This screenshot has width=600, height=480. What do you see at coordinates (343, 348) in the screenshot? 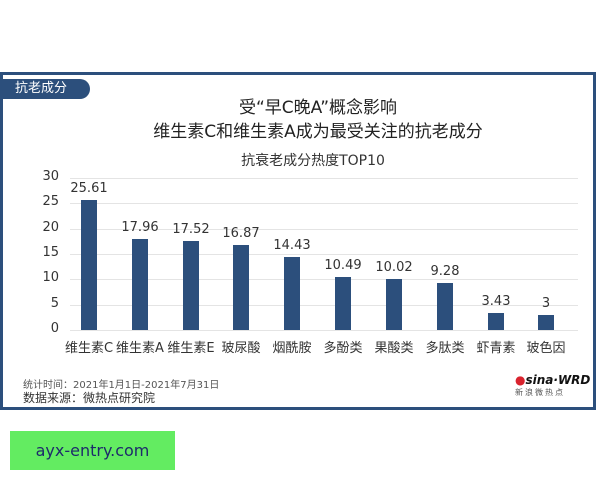
I see `x-category-label: 多酚类` at bounding box center [343, 348].